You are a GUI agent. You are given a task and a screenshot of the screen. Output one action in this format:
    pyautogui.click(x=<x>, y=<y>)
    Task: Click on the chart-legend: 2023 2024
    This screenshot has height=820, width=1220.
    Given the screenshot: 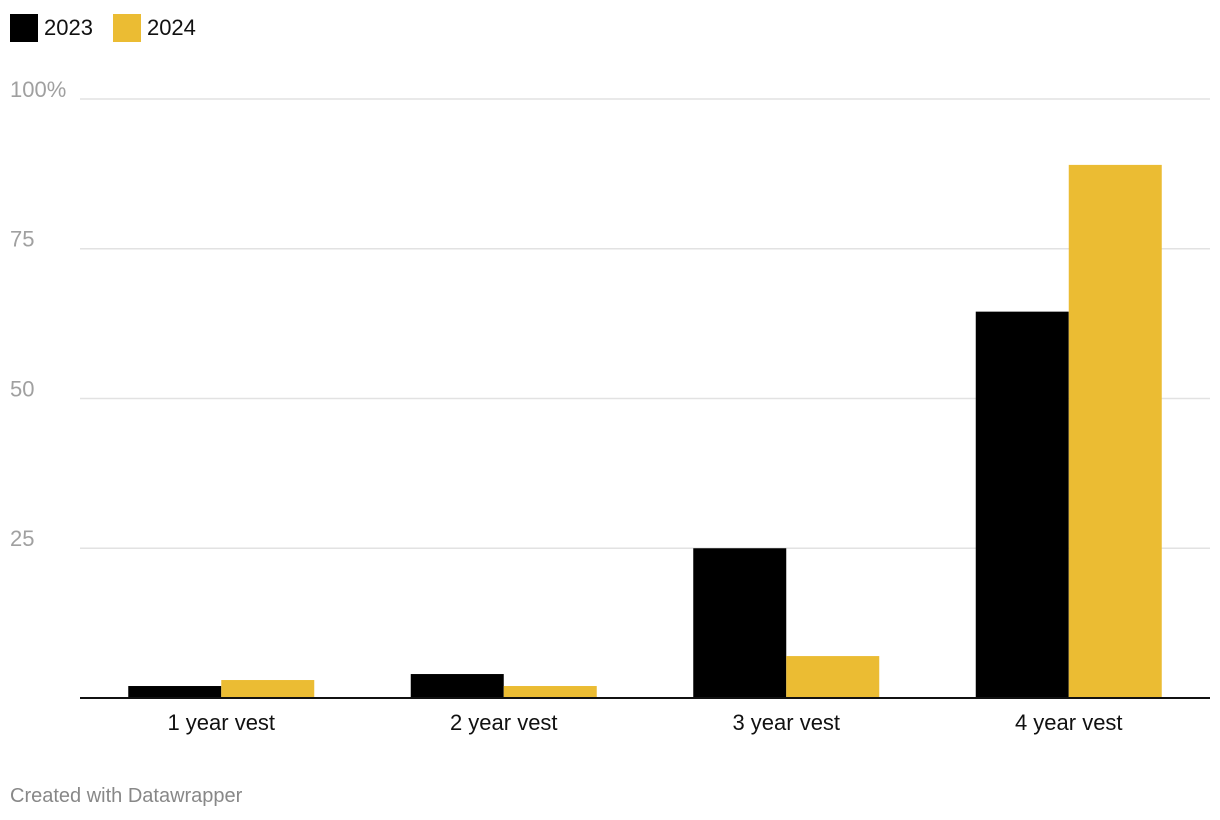 What is the action you would take?
    pyautogui.click(x=113, y=28)
    